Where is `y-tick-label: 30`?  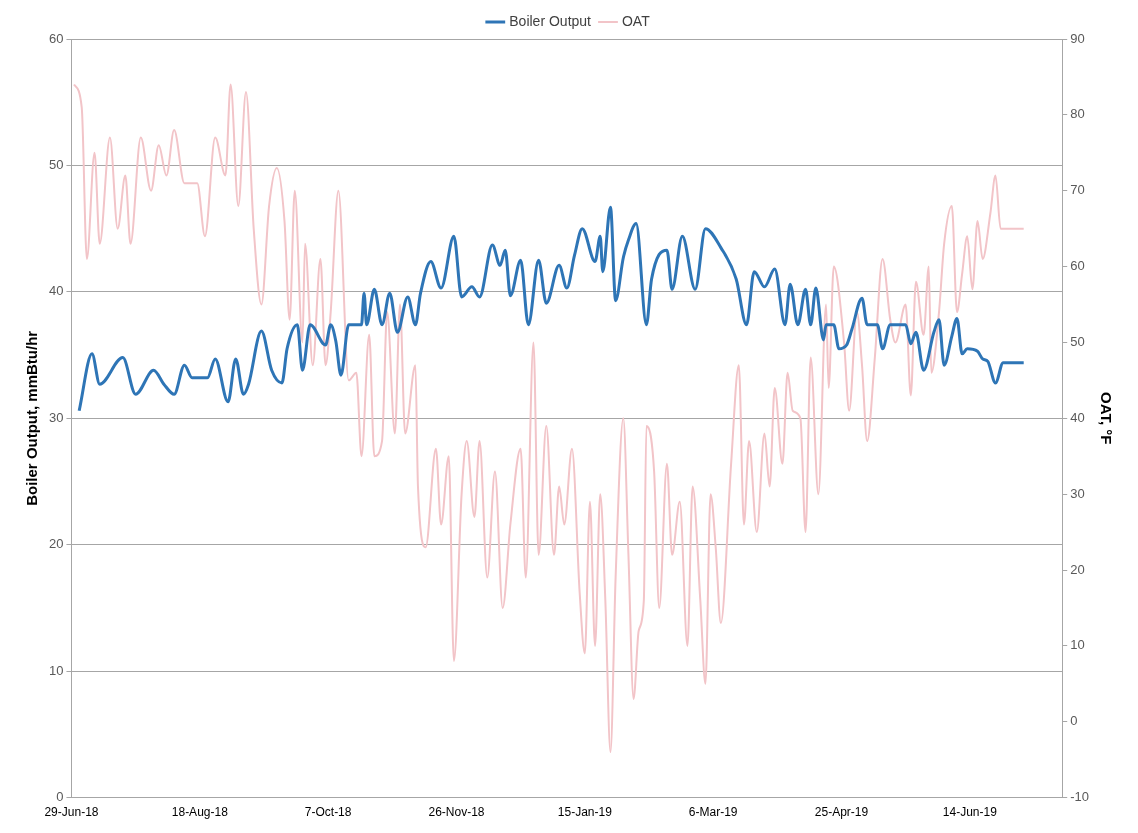 y-tick-label: 30 is located at coordinates (56, 417).